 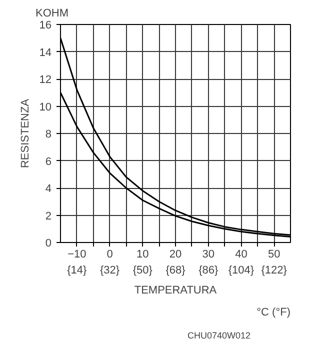 I want to click on x-tick-label: 30, so click(x=208, y=254).